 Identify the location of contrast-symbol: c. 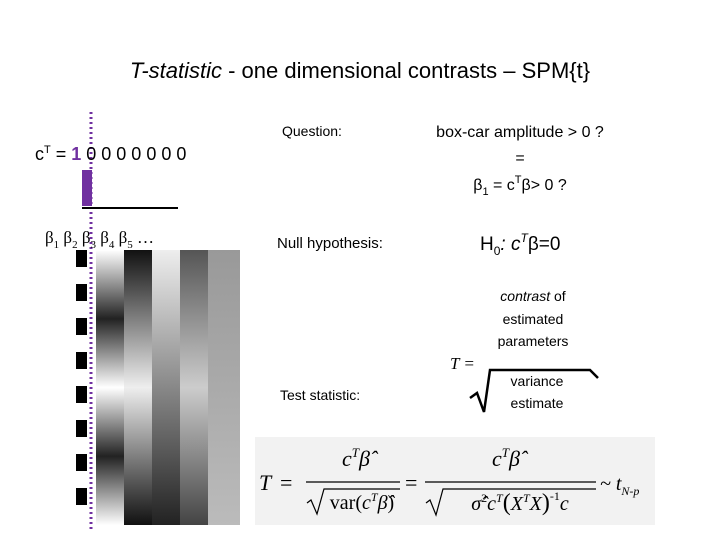
(39, 154).